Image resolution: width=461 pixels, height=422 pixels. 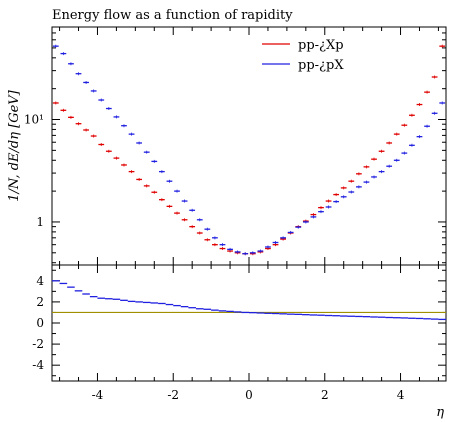 I want to click on x-tick-label: -4, so click(x=98, y=395).